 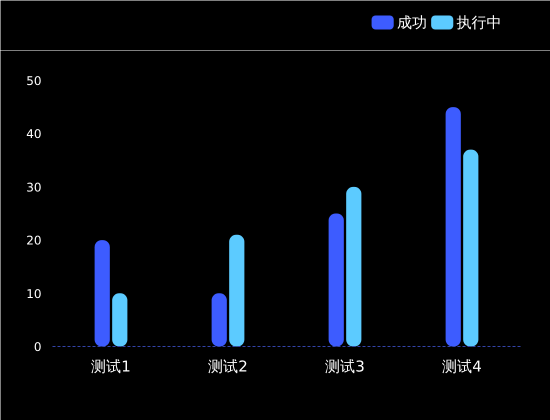 I want to click on y-tick-label: 10, so click(x=34, y=293).